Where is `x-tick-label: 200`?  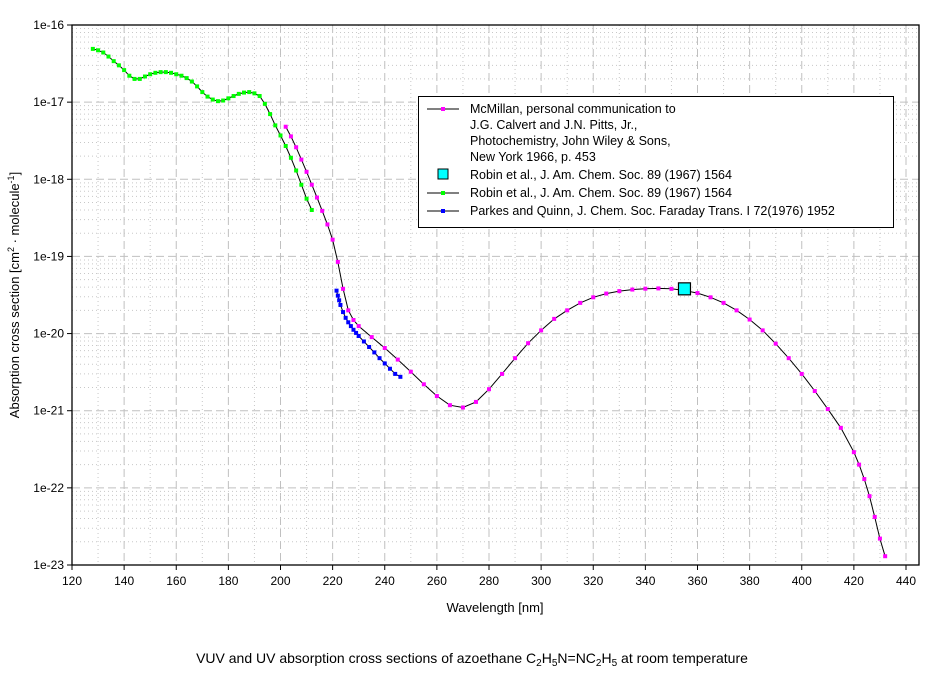 x-tick-label: 200 is located at coordinates (280, 581).